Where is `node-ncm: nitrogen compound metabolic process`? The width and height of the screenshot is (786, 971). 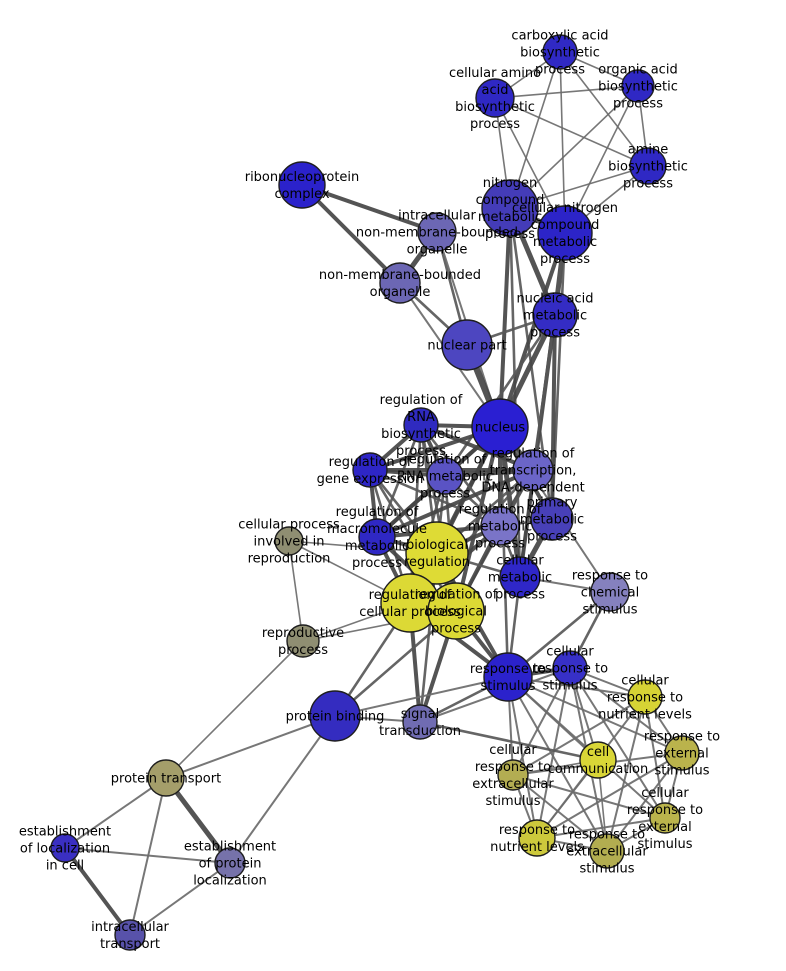 node-ncm: nitrogen compound metabolic process is located at coordinates (510, 208).